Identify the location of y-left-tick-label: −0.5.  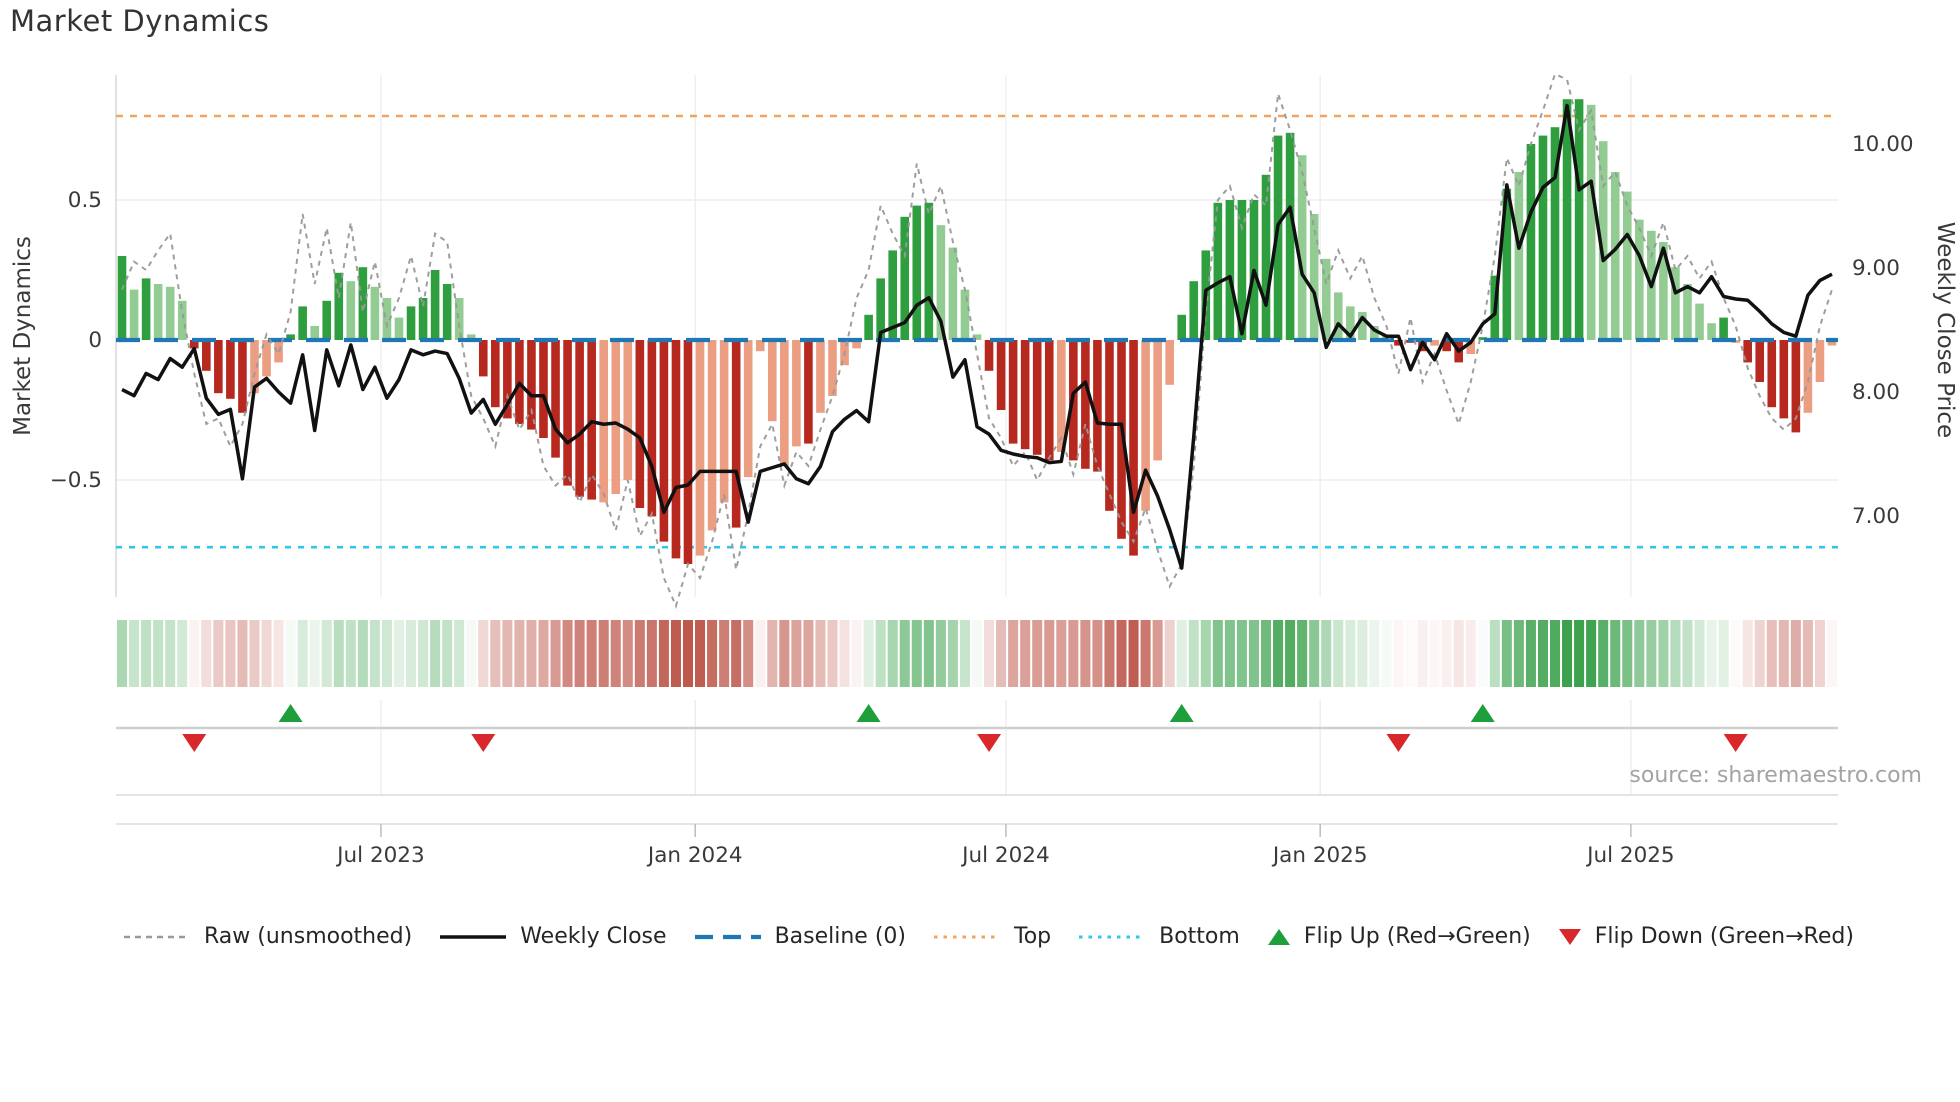
(76, 480).